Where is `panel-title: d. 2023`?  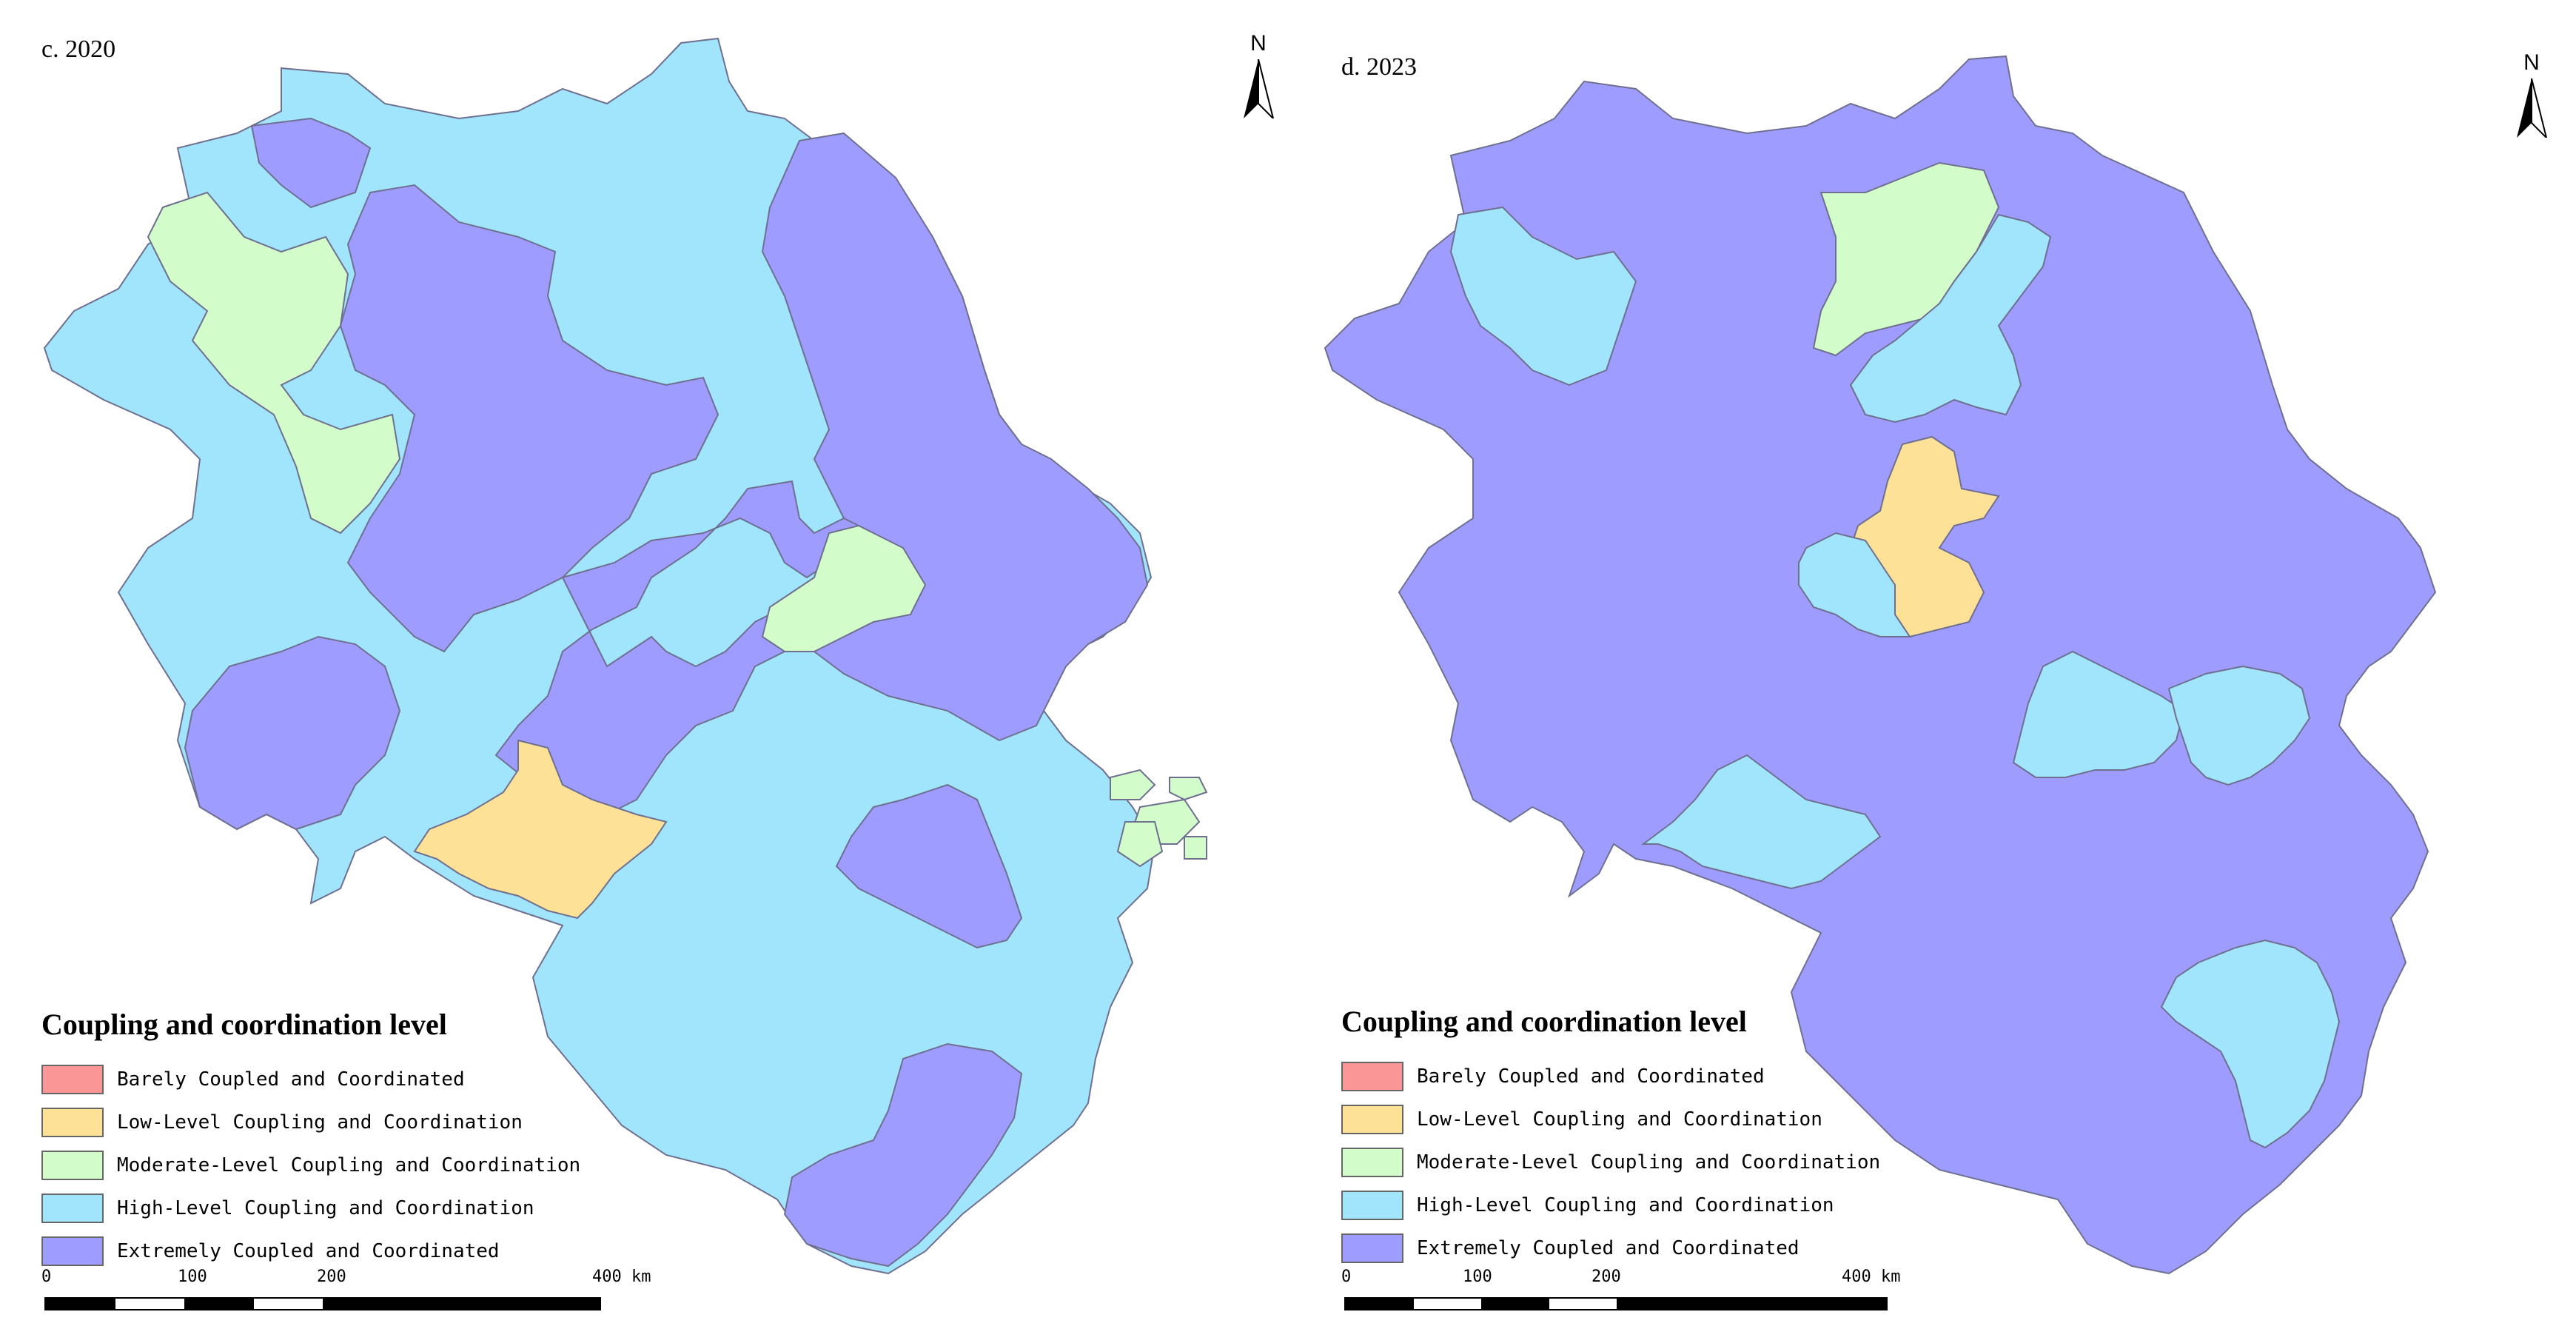
panel-title: d. 2023 is located at coordinates (1379, 67).